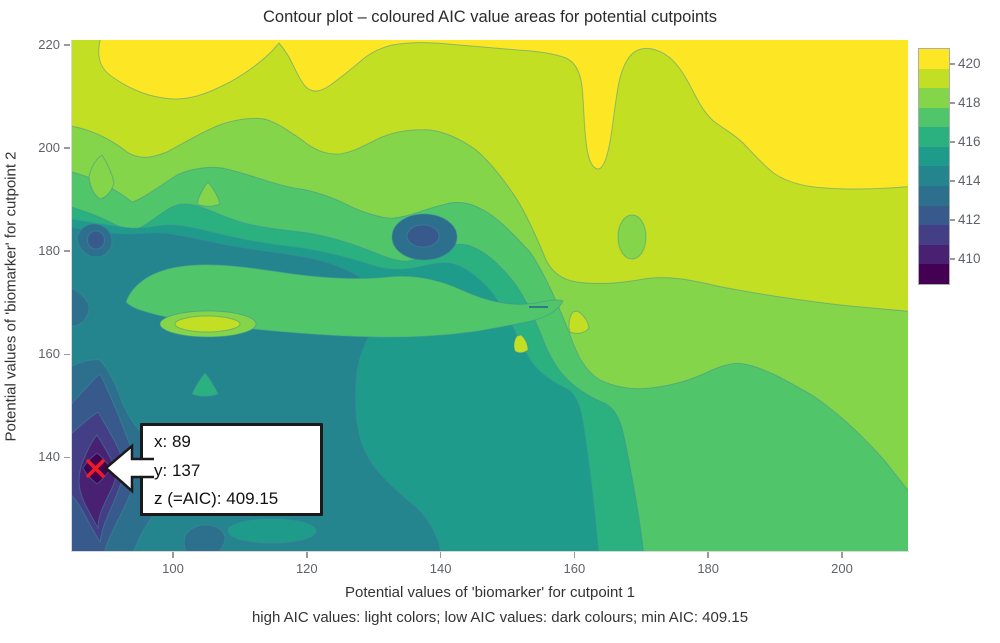  What do you see at coordinates (306, 568) in the screenshot?
I see `x-tick-label: 120` at bounding box center [306, 568].